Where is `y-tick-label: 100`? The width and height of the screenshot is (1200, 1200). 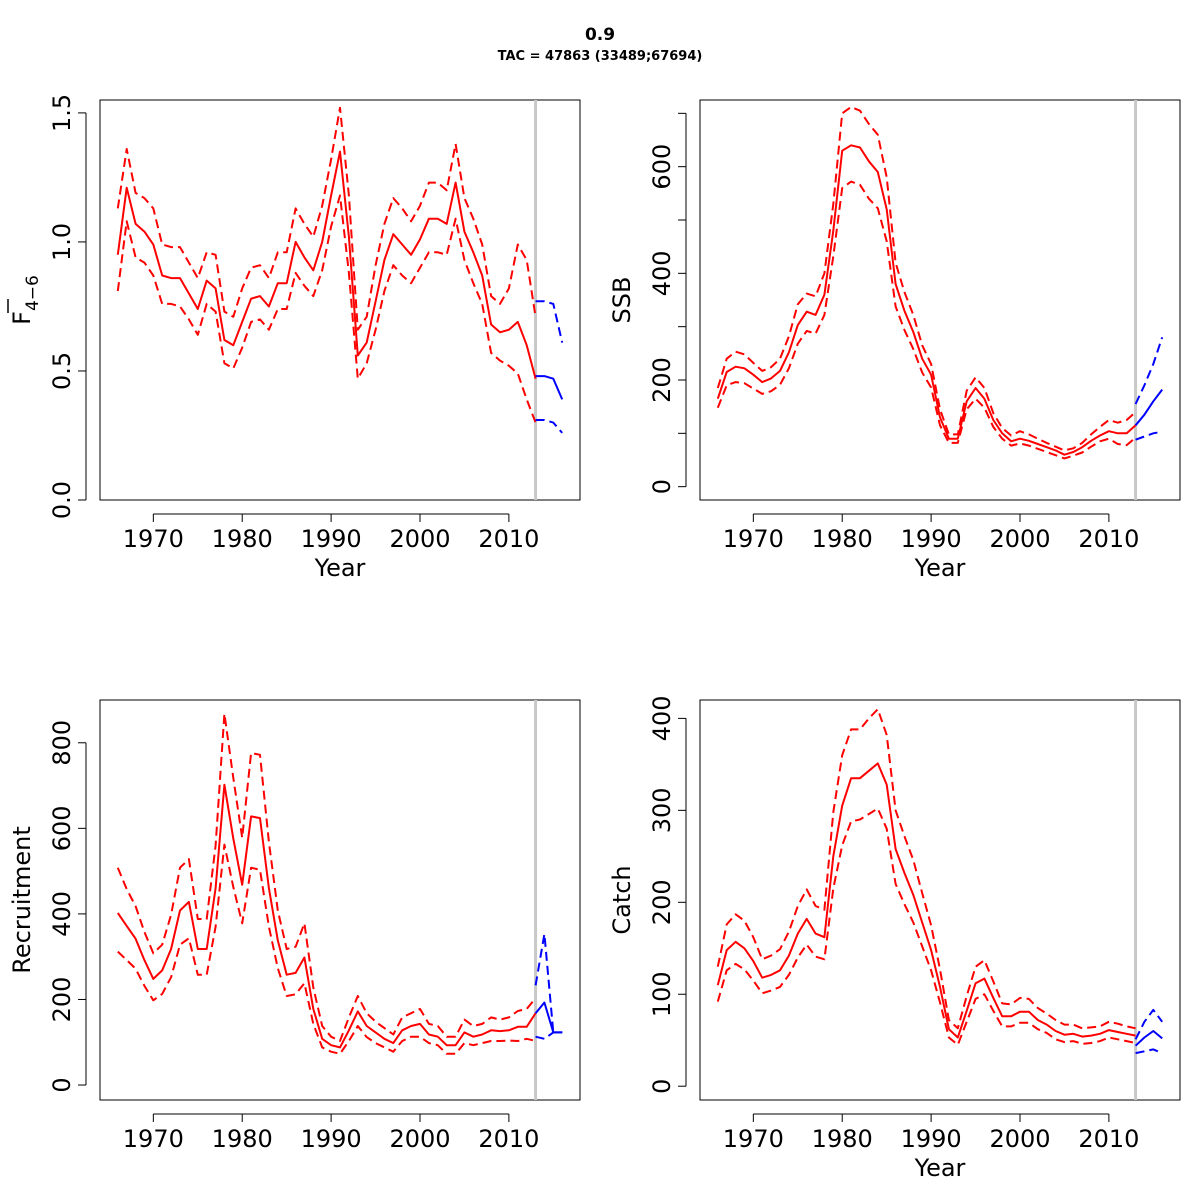 y-tick-label: 100 is located at coordinates (662, 994).